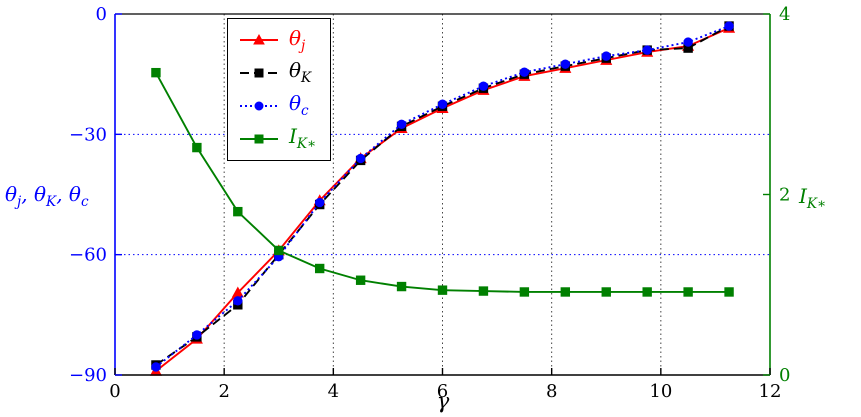 The height and width of the screenshot is (417, 861). I want to click on y-left-tick-label: −30, so click(88, 134).